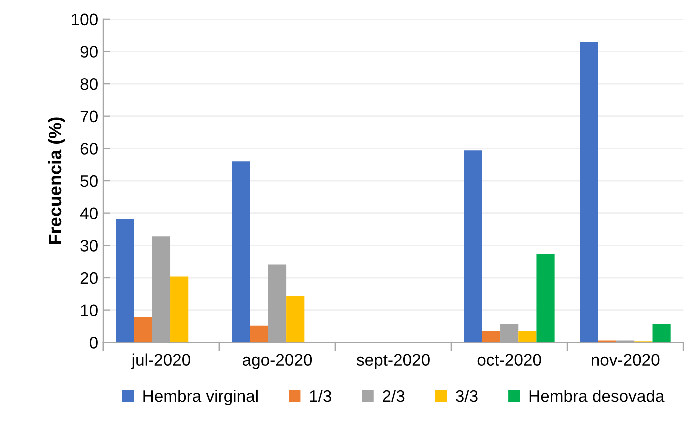  Describe the element at coordinates (85, 20) in the screenshot. I see `y-tick-label: 100` at that location.